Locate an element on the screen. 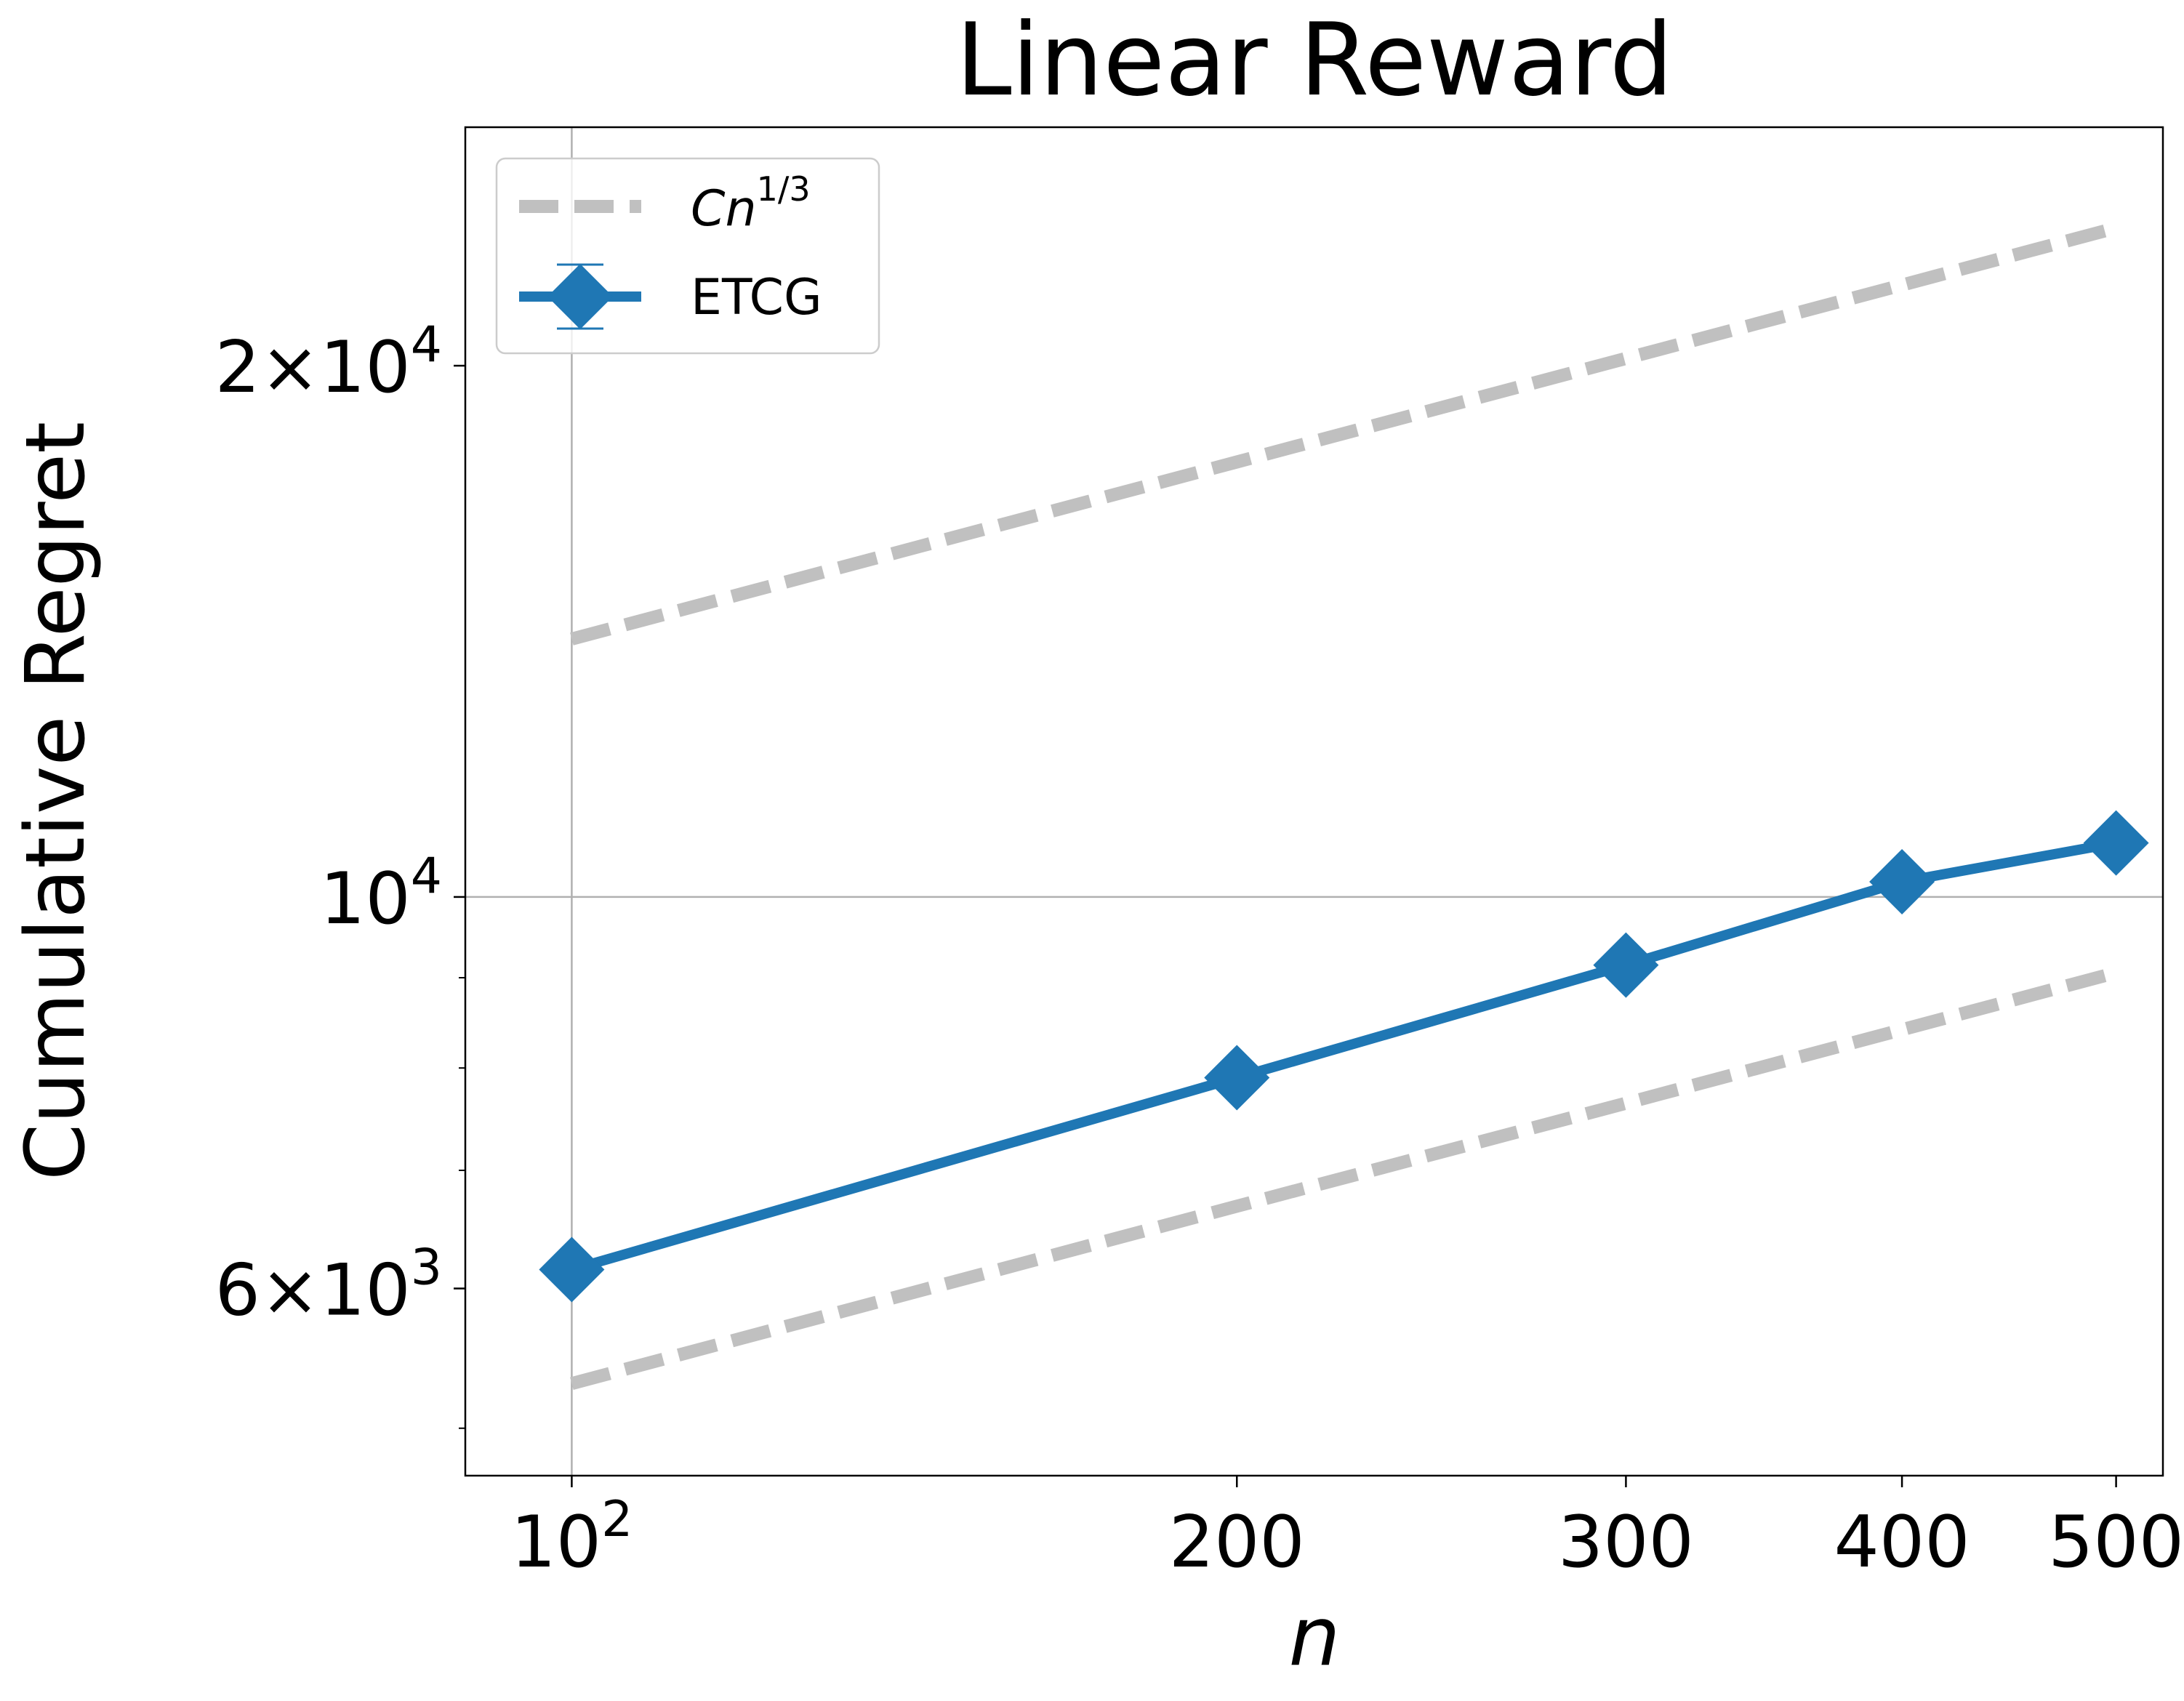 The width and height of the screenshot is (2184, 1701). x-tick-base: 10 is located at coordinates (555, 1542).